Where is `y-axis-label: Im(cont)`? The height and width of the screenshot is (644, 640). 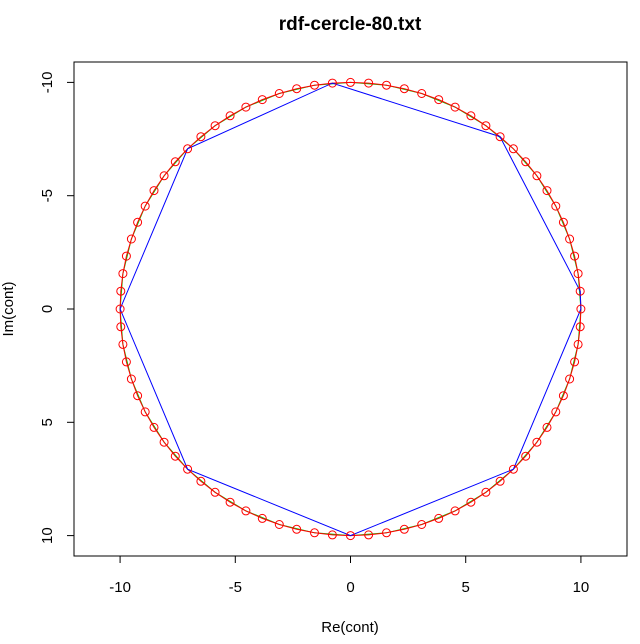 y-axis-label: Im(cont) is located at coordinates (8, 308).